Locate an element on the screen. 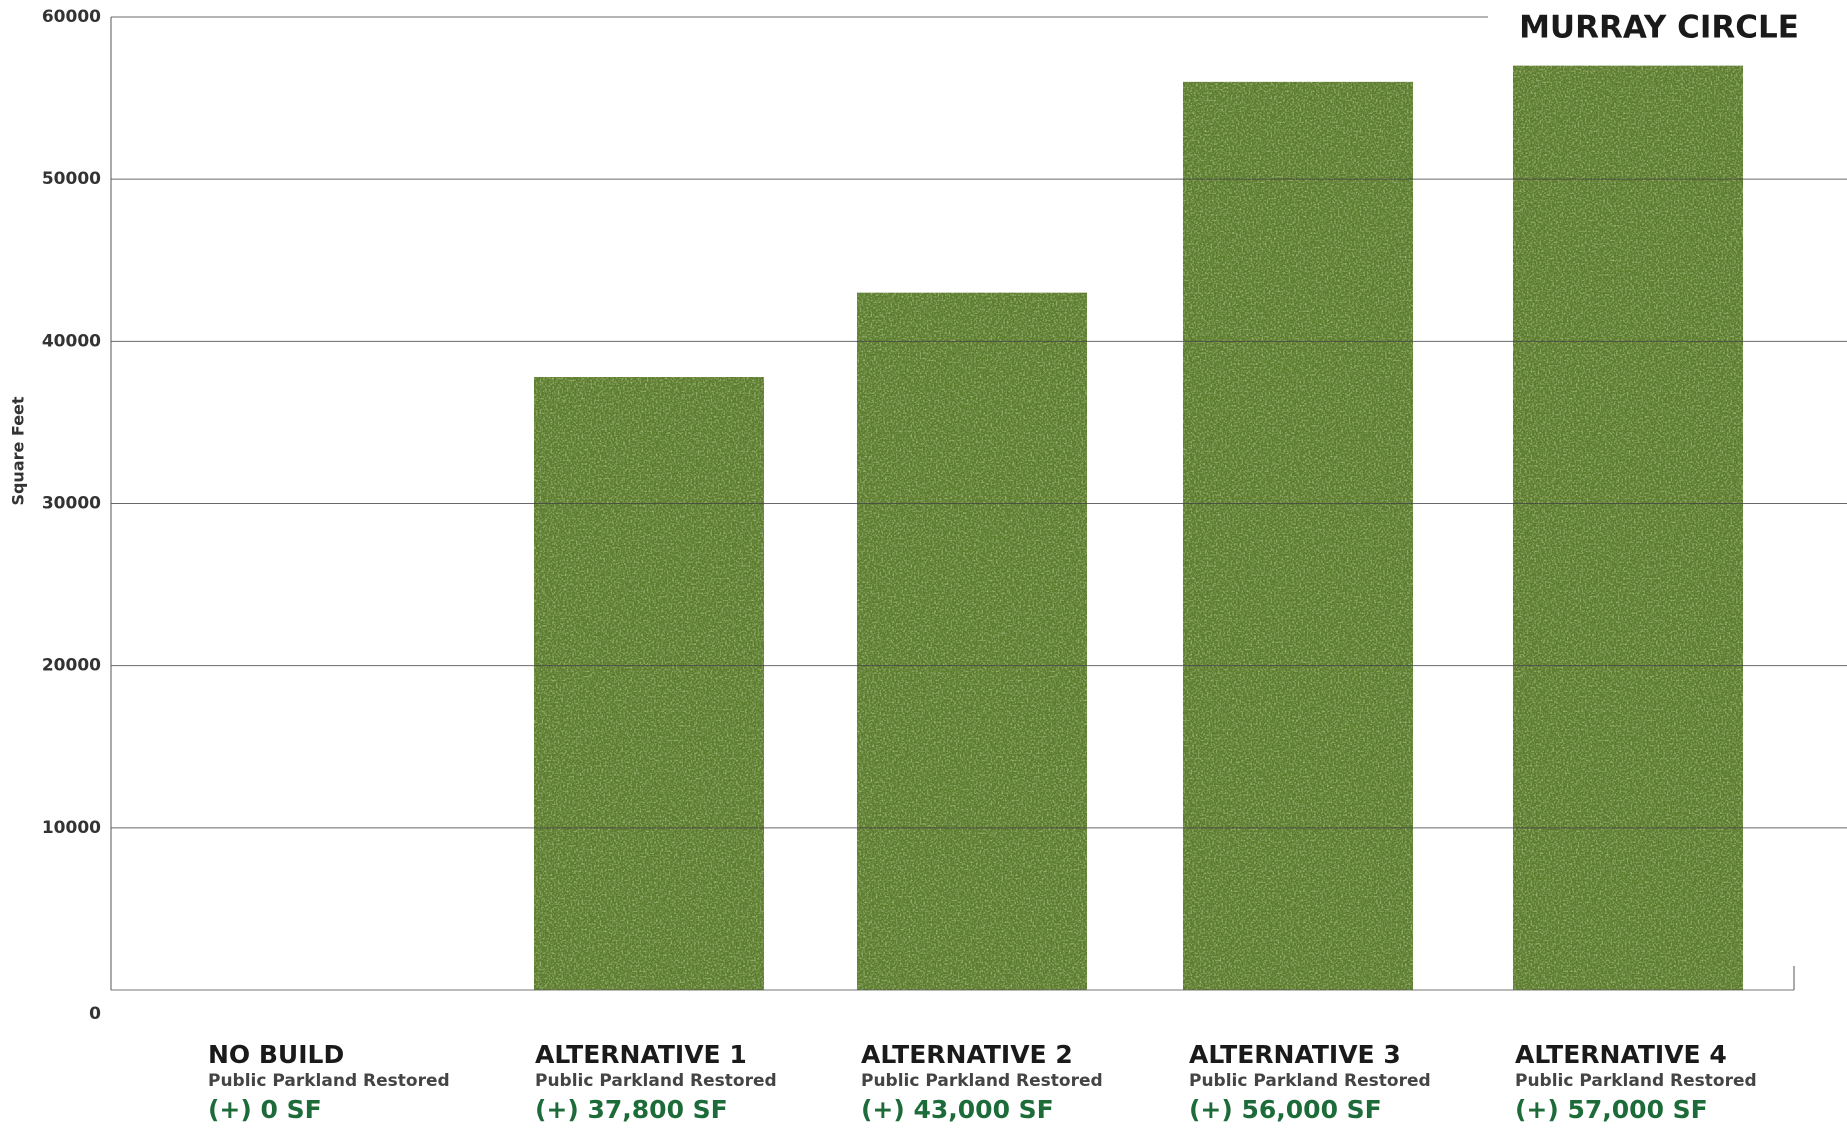 The width and height of the screenshot is (1847, 1135). y-tick-label: 10000 is located at coordinates (71, 828).